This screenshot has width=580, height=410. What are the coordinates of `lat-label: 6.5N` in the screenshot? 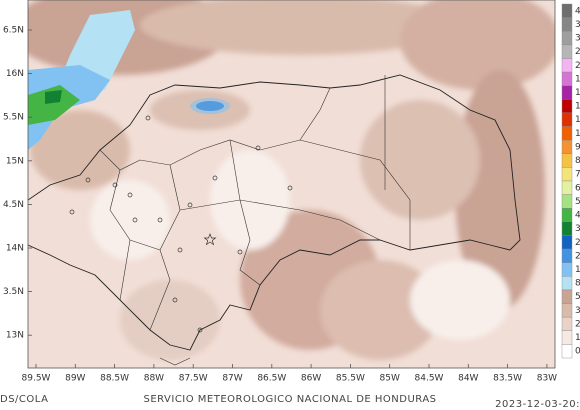 It's located at (13, 31).